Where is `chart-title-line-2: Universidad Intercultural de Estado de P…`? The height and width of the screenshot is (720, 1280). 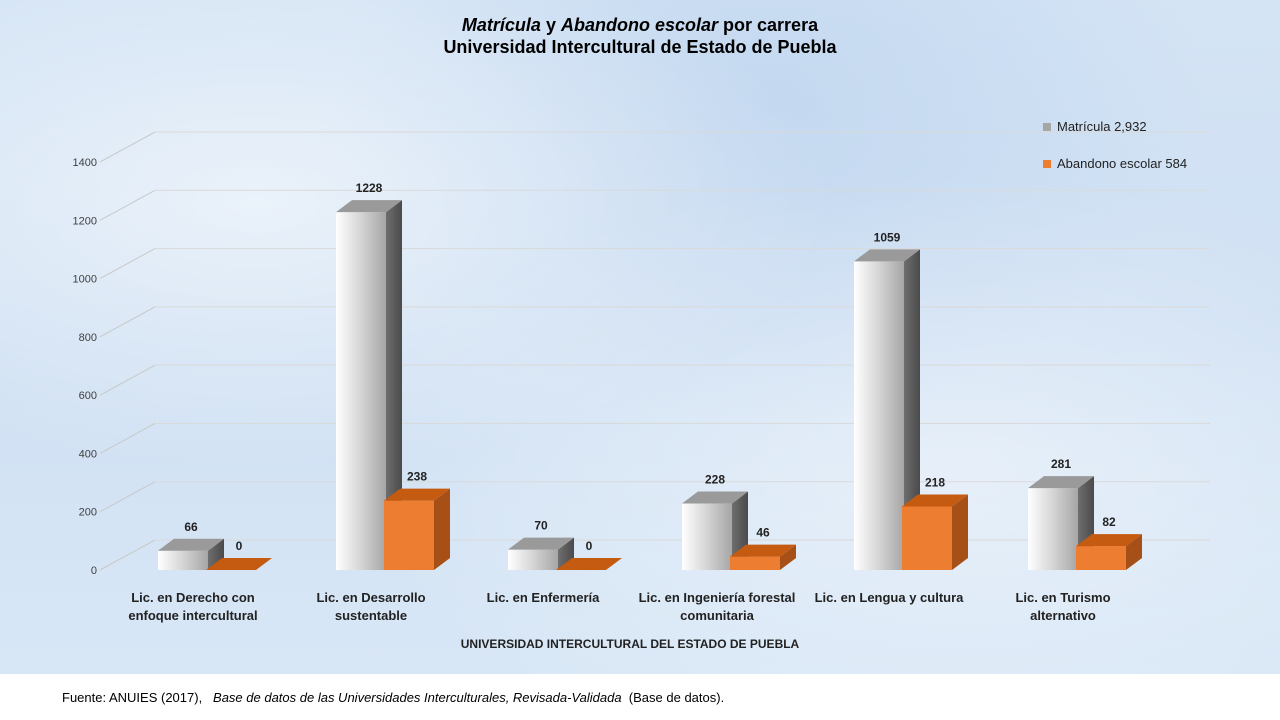 chart-title-line-2: Universidad Intercultural de Estado de P… is located at coordinates (640, 47).